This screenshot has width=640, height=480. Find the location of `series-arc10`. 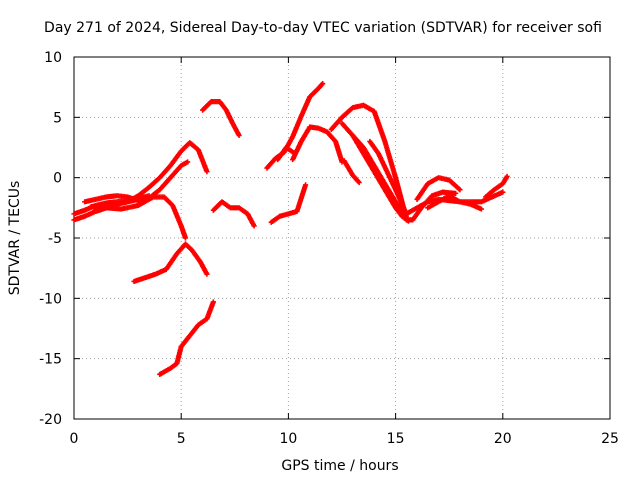

series-arc10 is located at coordinates (295, 125).